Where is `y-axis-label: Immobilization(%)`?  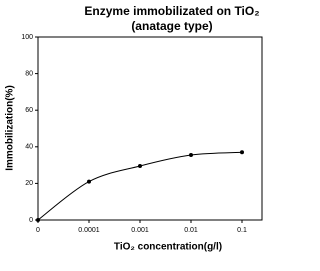
y-axis-label: Immobilization(%) is located at coordinates (10, 128).